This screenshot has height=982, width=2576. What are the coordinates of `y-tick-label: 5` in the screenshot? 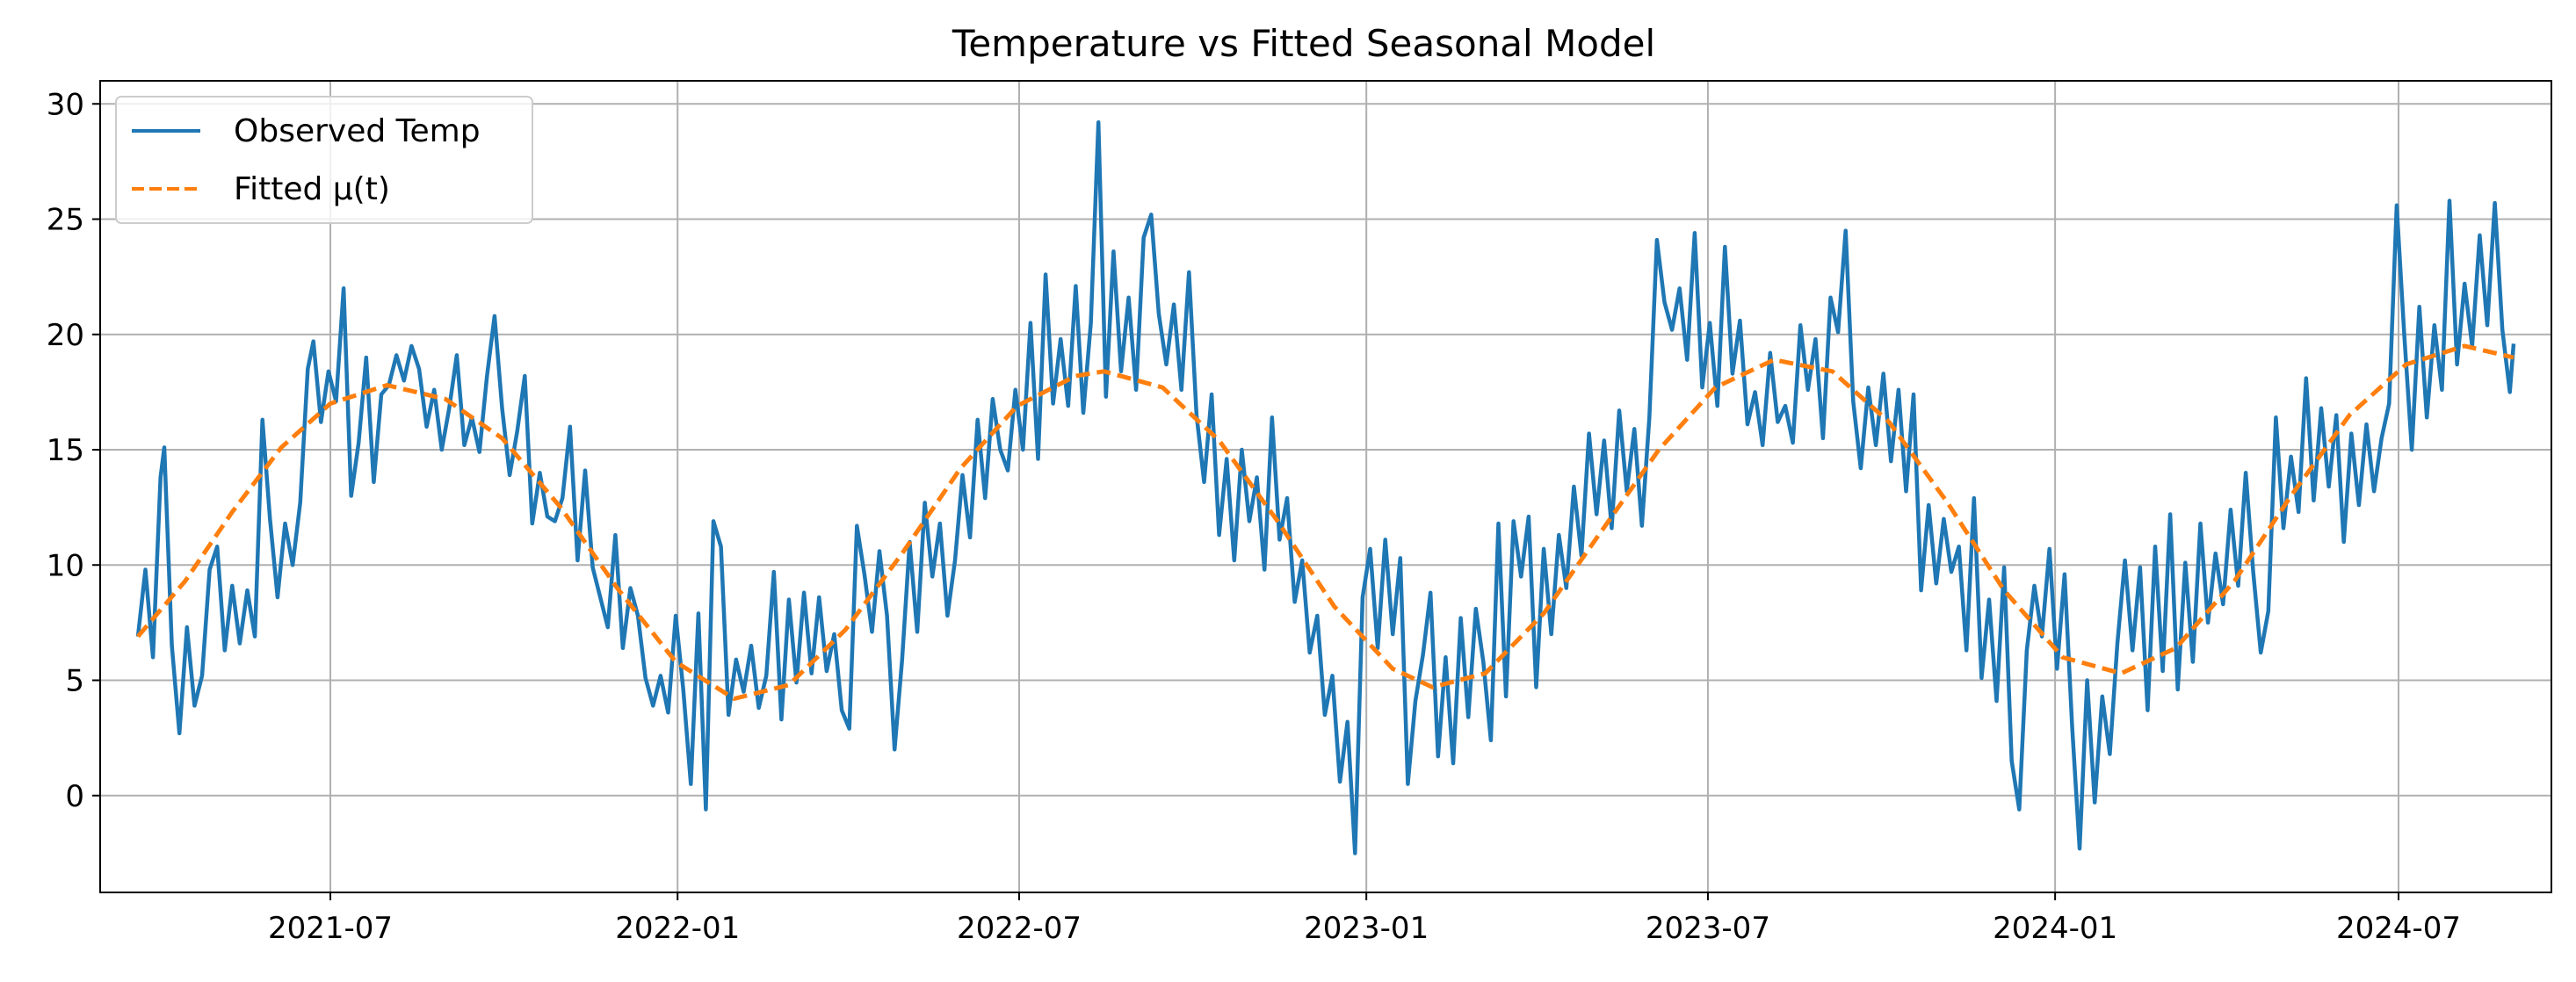 It's located at (74, 681).